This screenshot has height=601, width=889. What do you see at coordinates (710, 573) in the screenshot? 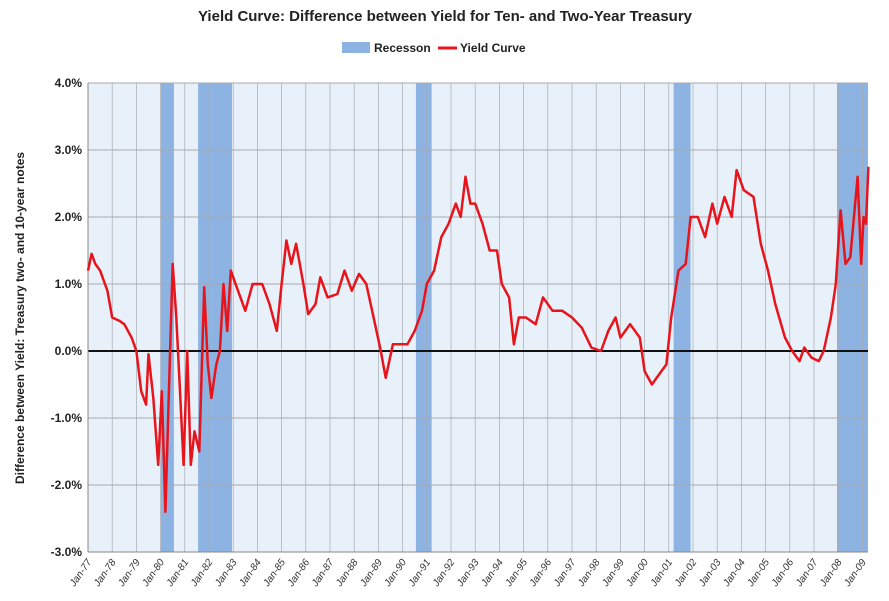
I see `x-tick-label: Jan-03` at bounding box center [710, 573].